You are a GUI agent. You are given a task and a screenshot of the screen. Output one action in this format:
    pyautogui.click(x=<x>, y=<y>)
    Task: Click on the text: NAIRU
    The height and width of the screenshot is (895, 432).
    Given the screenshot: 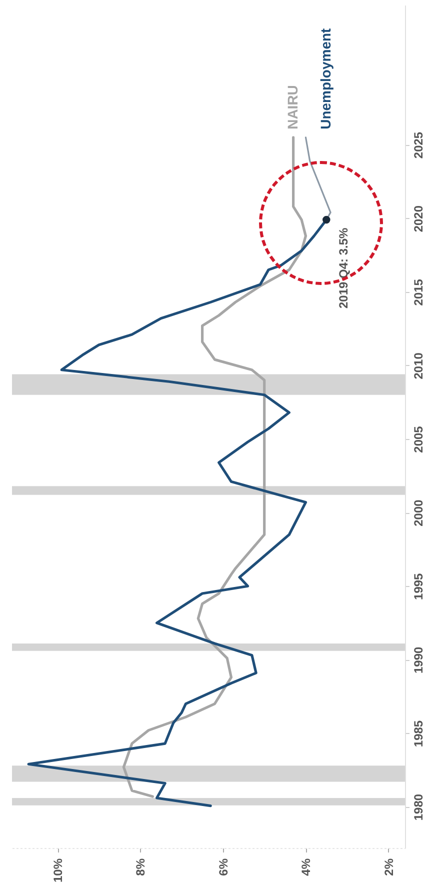 What is the action you would take?
    pyautogui.click(x=292, y=107)
    